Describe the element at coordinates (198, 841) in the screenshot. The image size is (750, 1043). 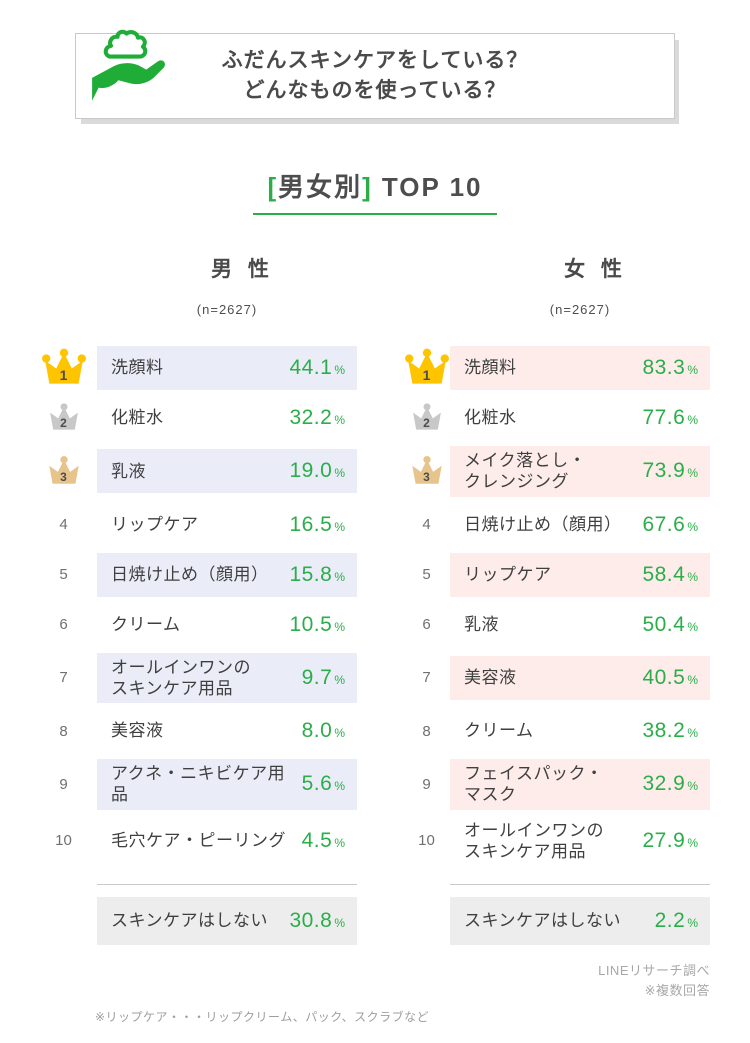
I see `item-label: 毛穴ケア・ピーリング` at that location.